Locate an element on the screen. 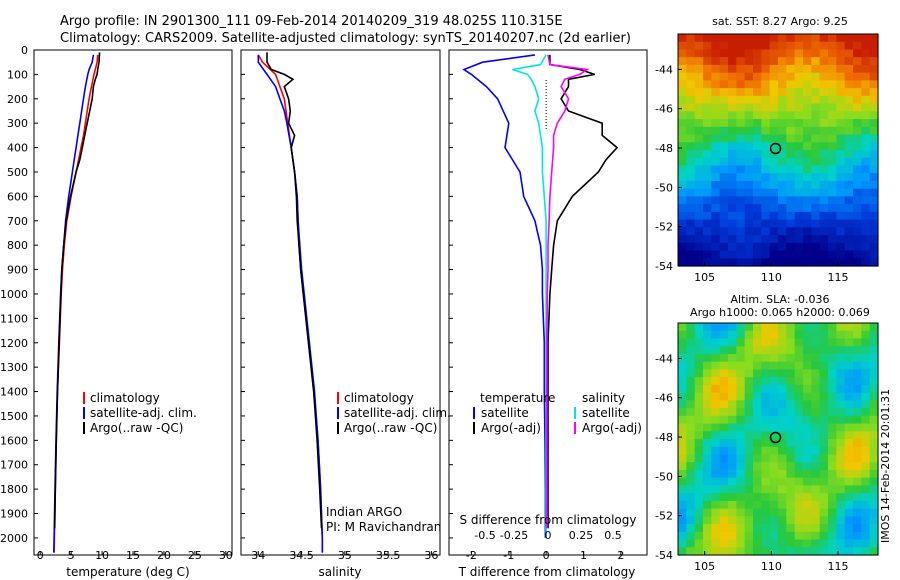 This screenshot has height=580, width=900. s-difference-tick-label: -0.5 is located at coordinates (484, 535).